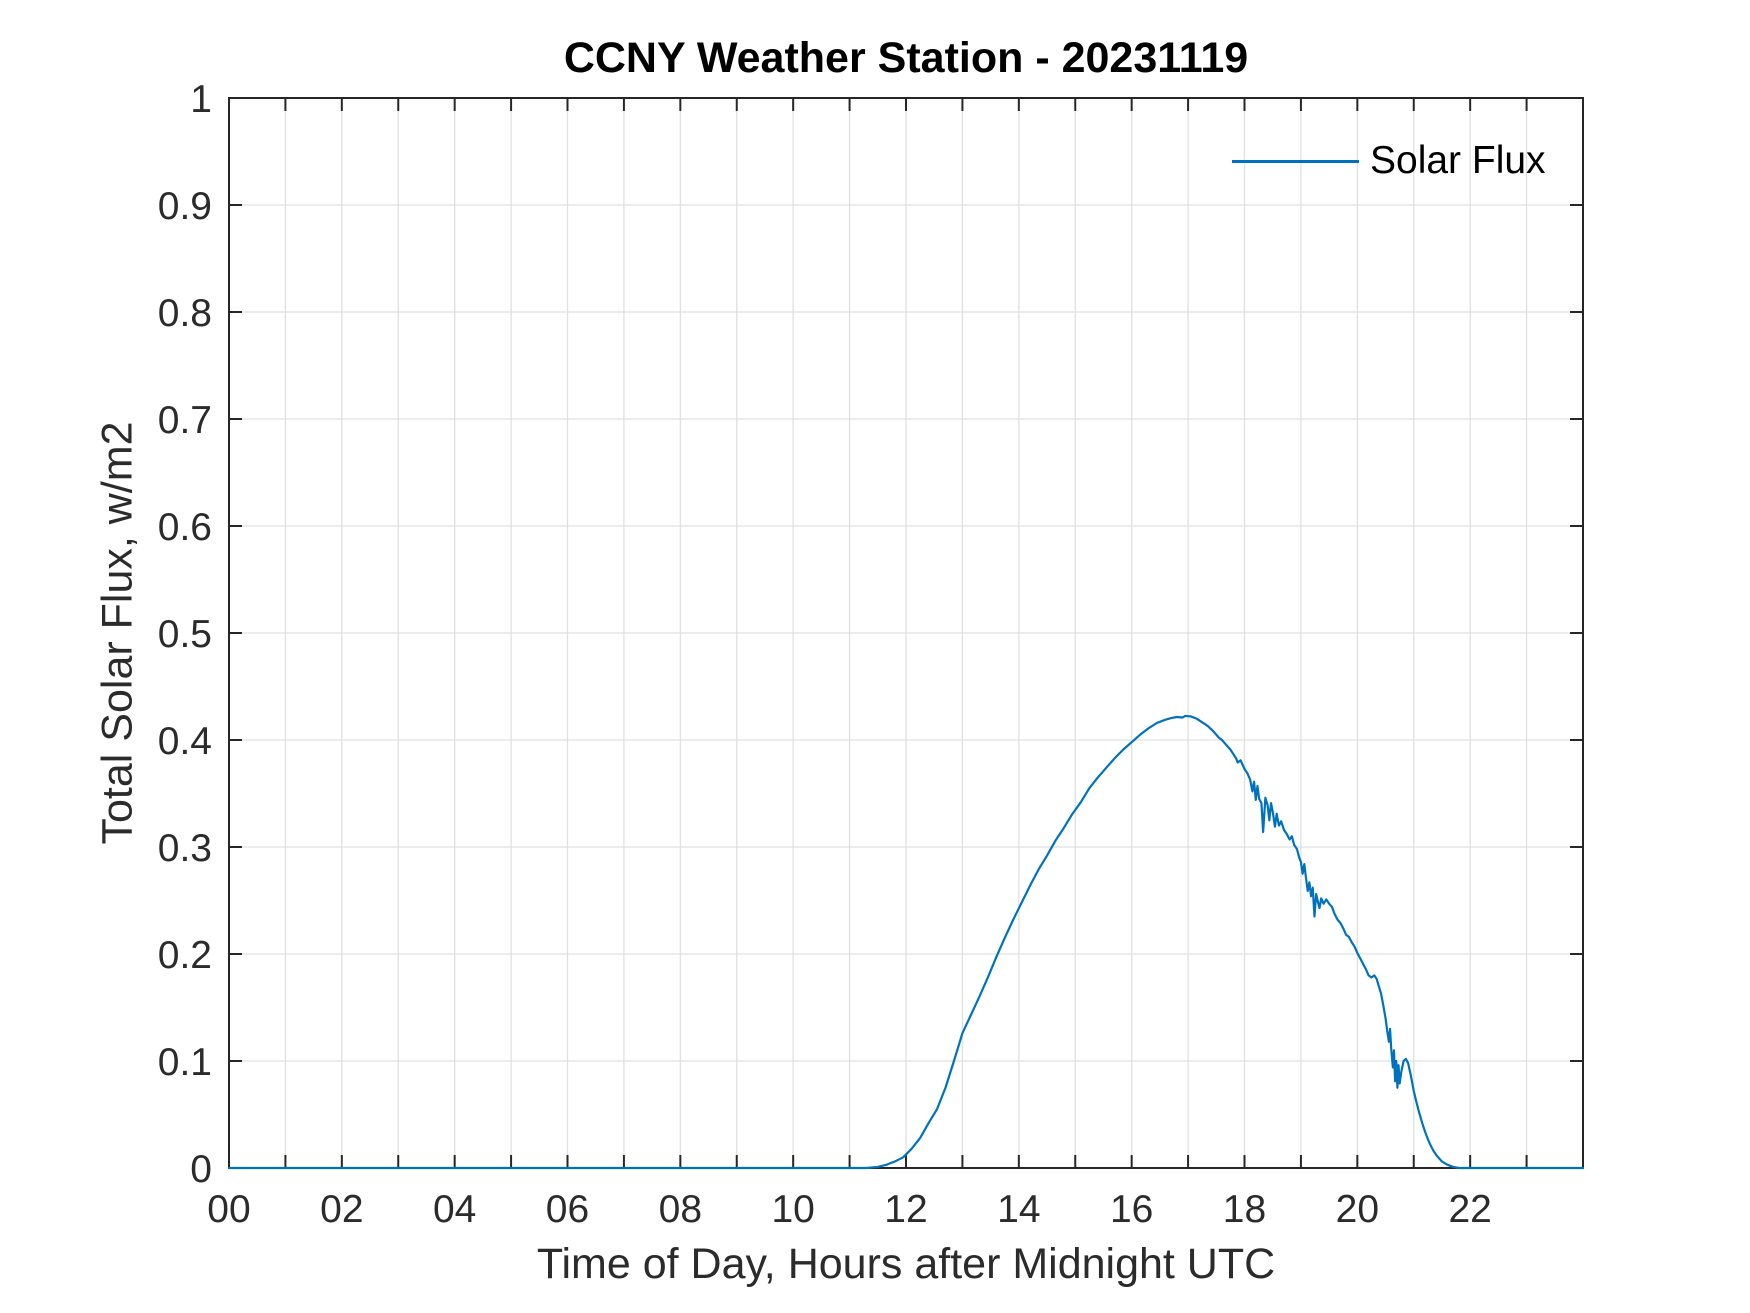  I want to click on y-tick-label: 0.9, so click(185, 206).